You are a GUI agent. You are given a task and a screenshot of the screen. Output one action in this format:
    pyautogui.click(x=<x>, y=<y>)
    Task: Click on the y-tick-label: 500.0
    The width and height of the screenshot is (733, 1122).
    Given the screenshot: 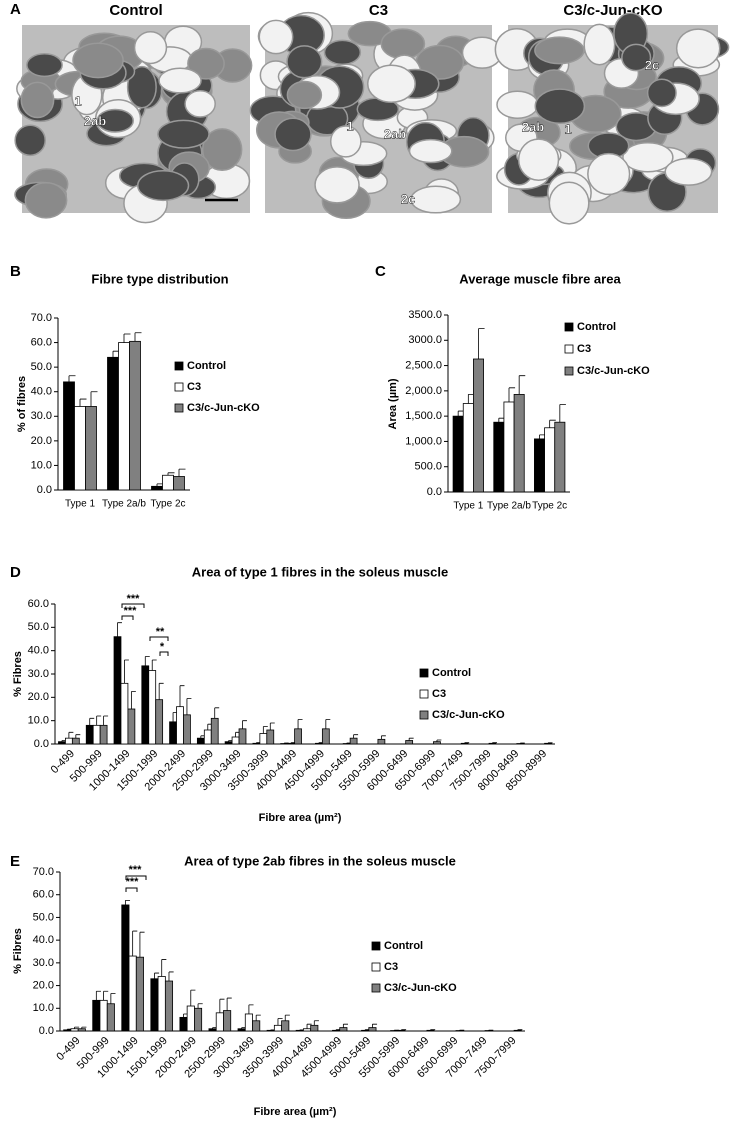 What is the action you would take?
    pyautogui.click(x=428, y=467)
    